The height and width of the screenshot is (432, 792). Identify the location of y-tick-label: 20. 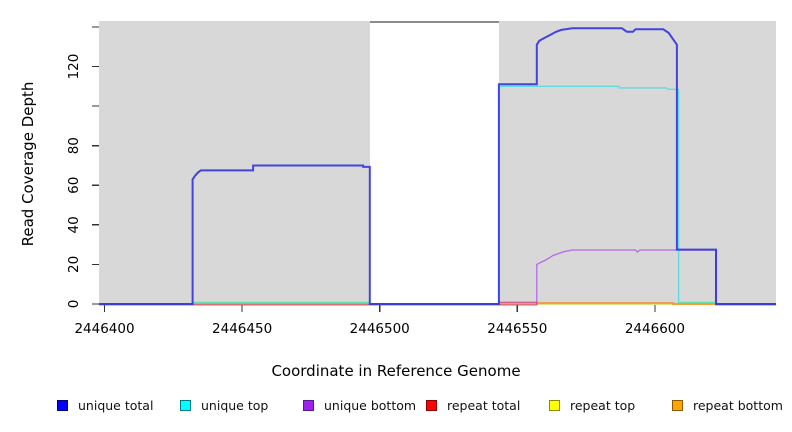
(74, 264).